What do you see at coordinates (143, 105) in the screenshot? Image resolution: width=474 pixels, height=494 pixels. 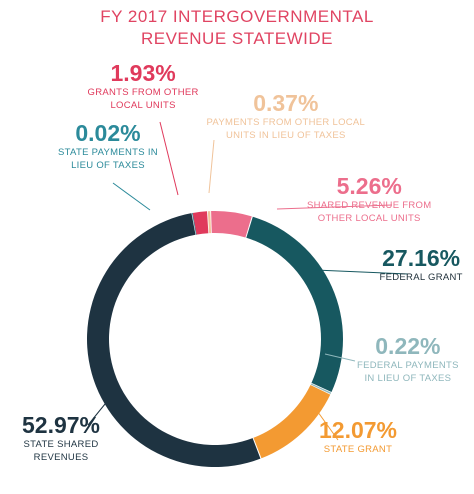 I see `slice-caption-line: LOCAL UNITS` at bounding box center [143, 105].